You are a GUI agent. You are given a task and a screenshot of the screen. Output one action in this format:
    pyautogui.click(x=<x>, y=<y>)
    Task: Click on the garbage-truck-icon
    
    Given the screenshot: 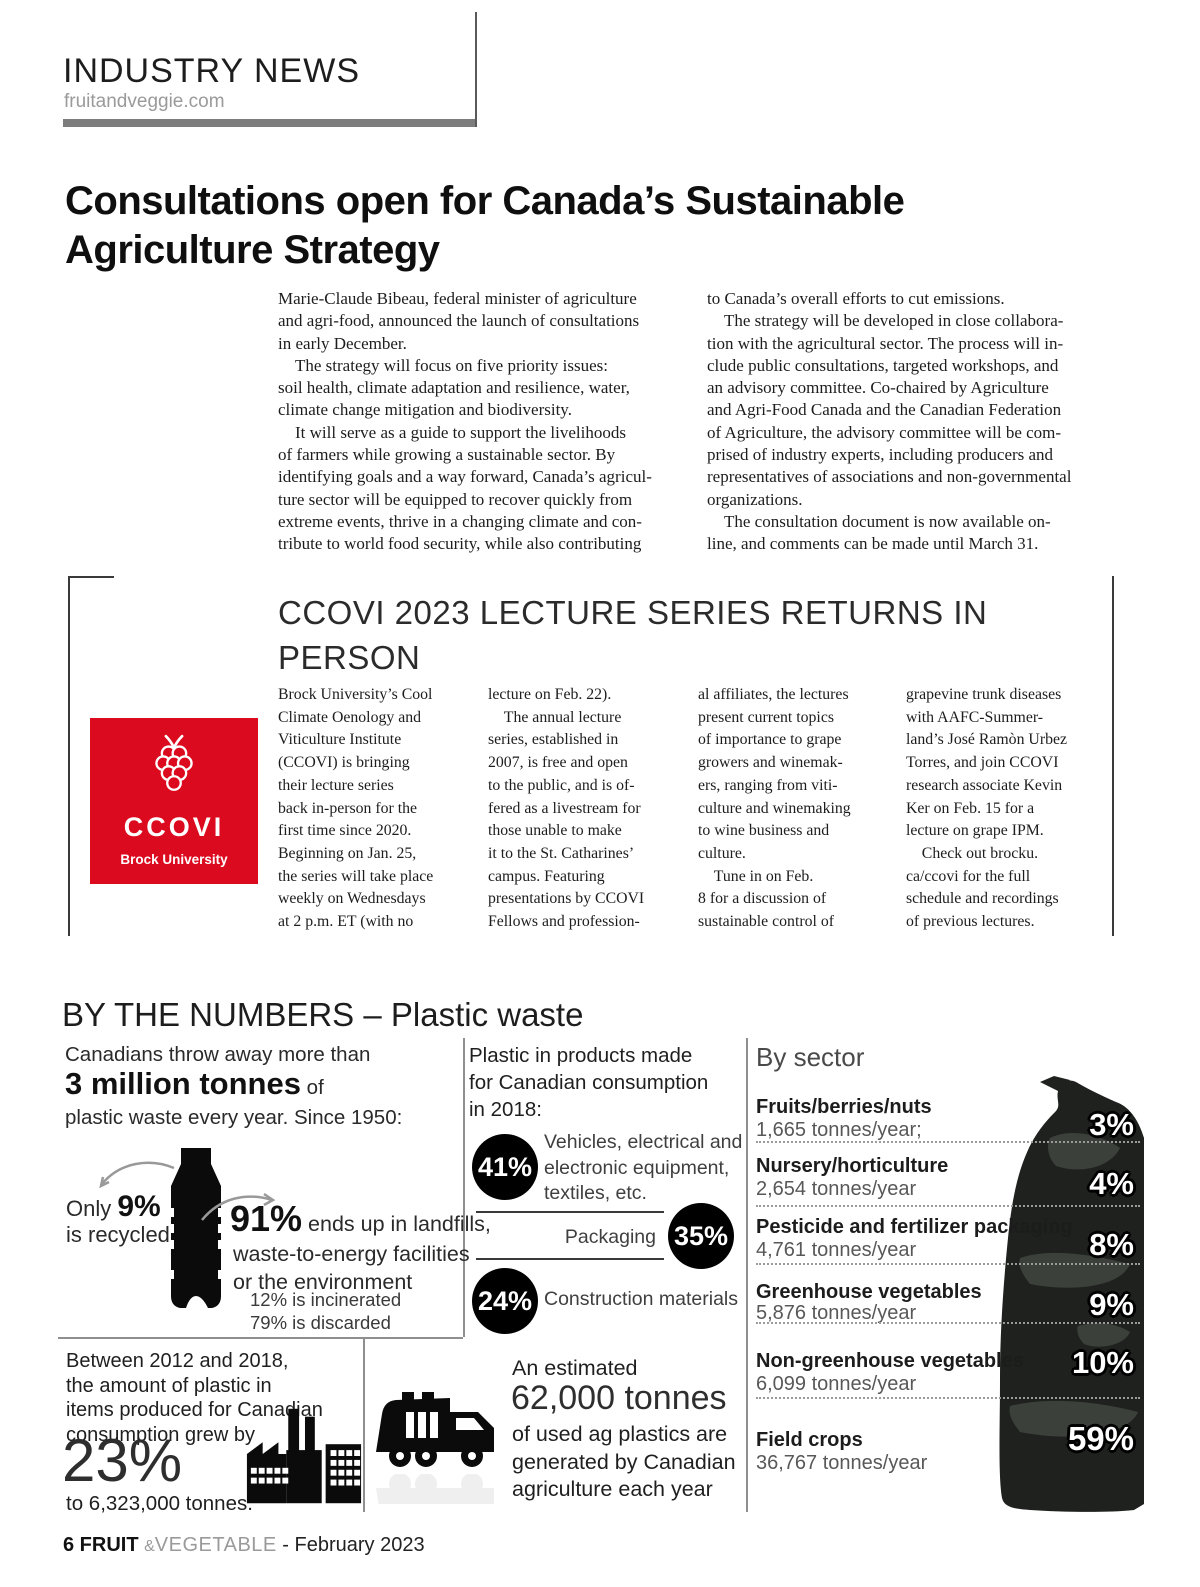 What is the action you would take?
    pyautogui.click(x=435, y=1429)
    